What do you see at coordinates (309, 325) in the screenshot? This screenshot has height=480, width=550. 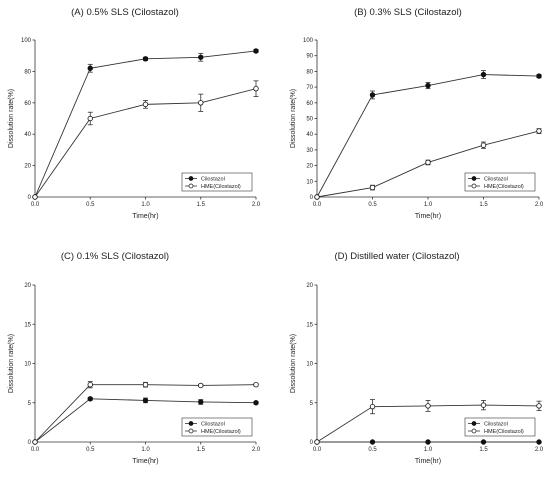 I see `y-tick-label: 15` at bounding box center [309, 325].